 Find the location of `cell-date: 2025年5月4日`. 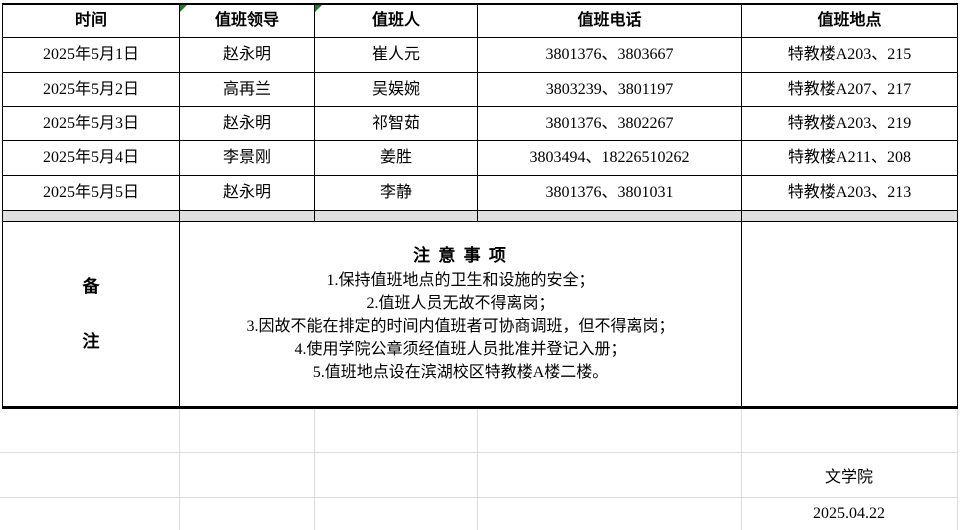

cell-date: 2025年5月4日 is located at coordinates (91, 158).